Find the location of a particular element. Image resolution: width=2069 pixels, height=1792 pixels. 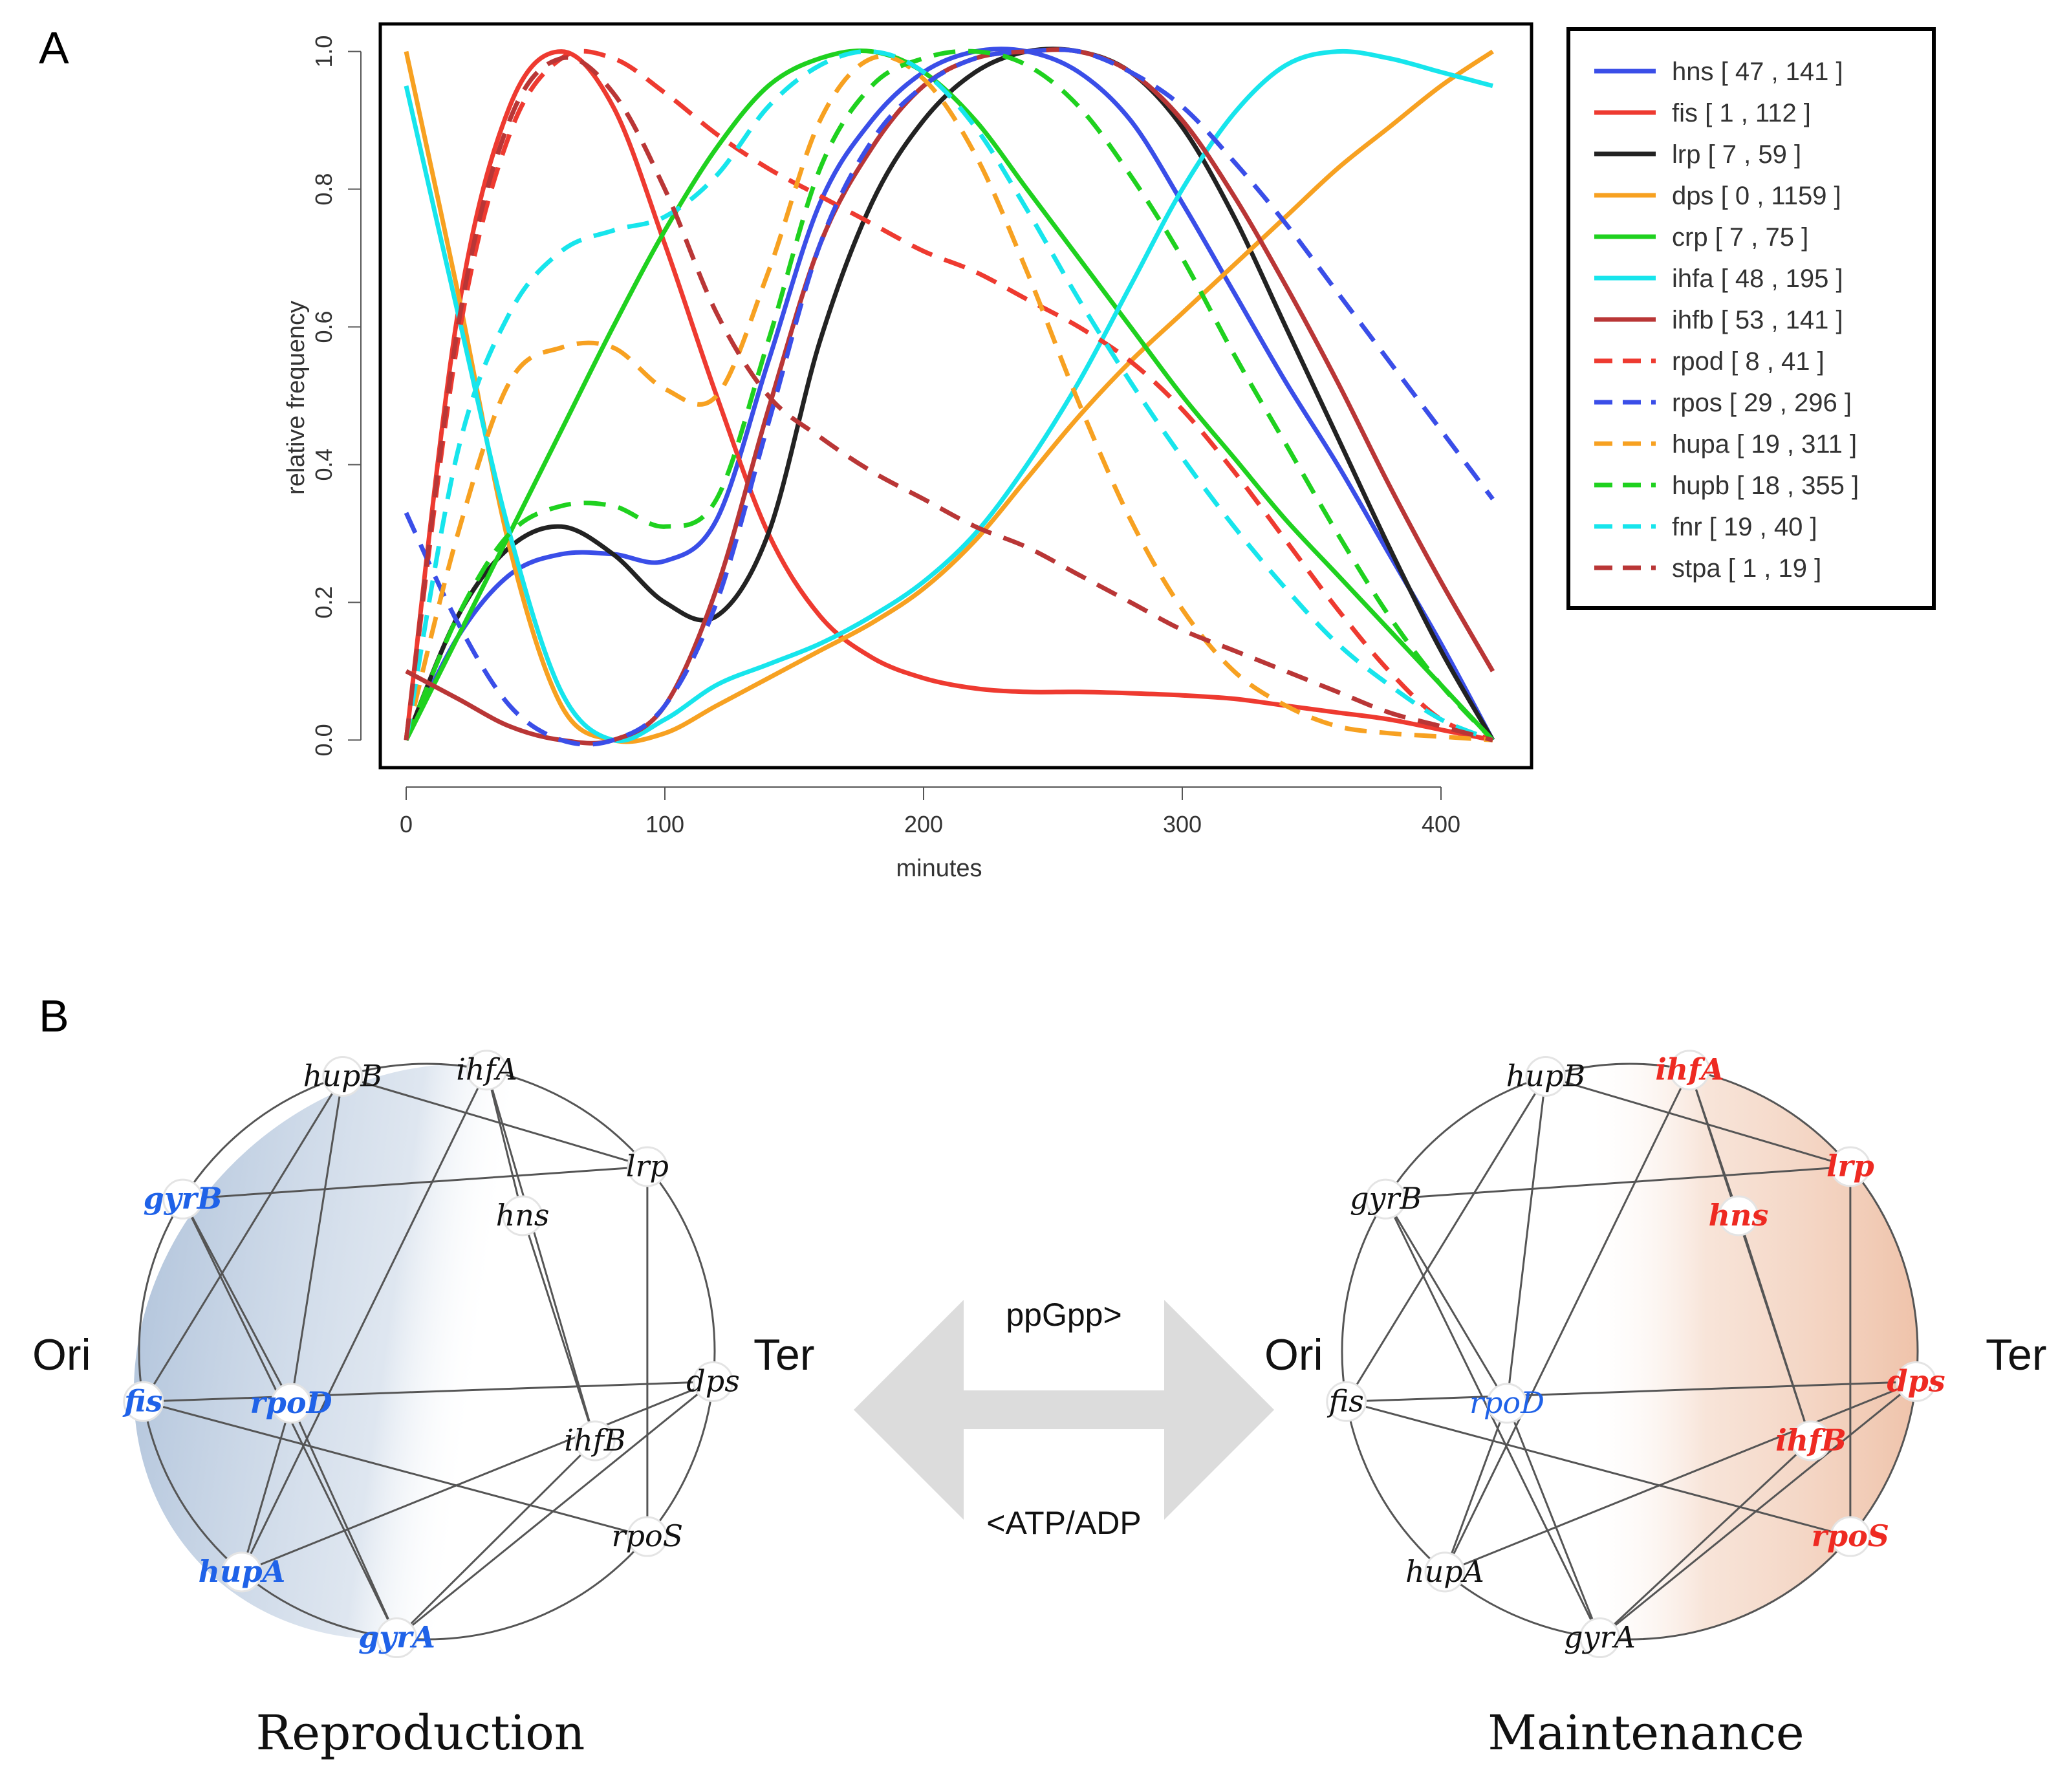

node-dot-hns is located at coordinates (522, 1215).